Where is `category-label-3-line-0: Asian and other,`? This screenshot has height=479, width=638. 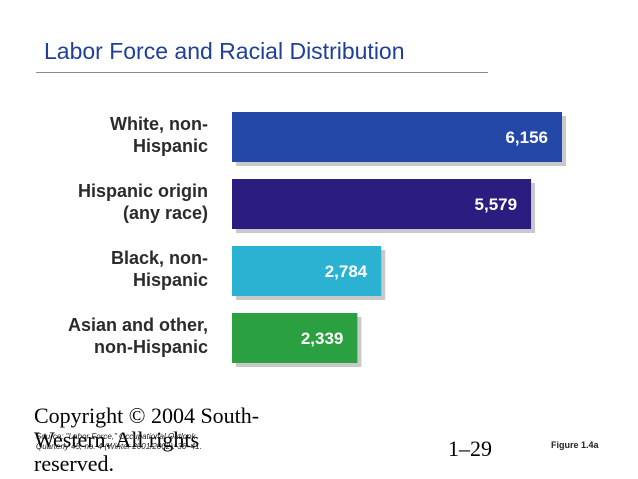 category-label-3-line-0: Asian and other, is located at coordinates (138, 325).